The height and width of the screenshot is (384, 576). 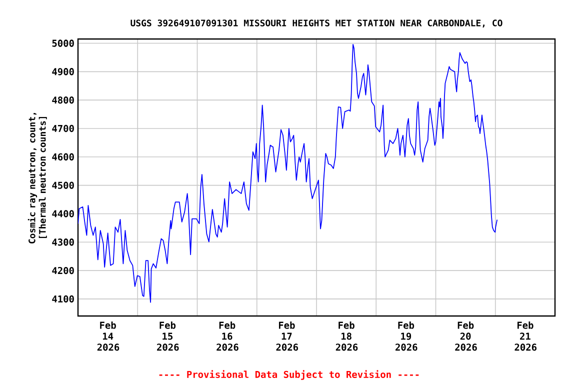 What do you see at coordinates (63, 156) in the screenshot?
I see `y-tick-label: 4600` at bounding box center [63, 156].